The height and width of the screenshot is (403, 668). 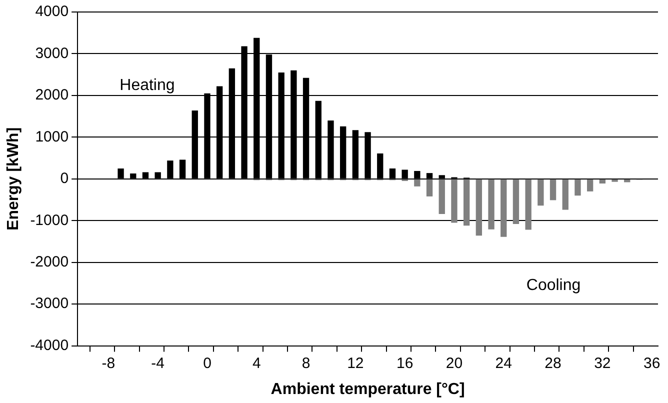 I want to click on y-tick-label: 0, so click(x=64, y=179).